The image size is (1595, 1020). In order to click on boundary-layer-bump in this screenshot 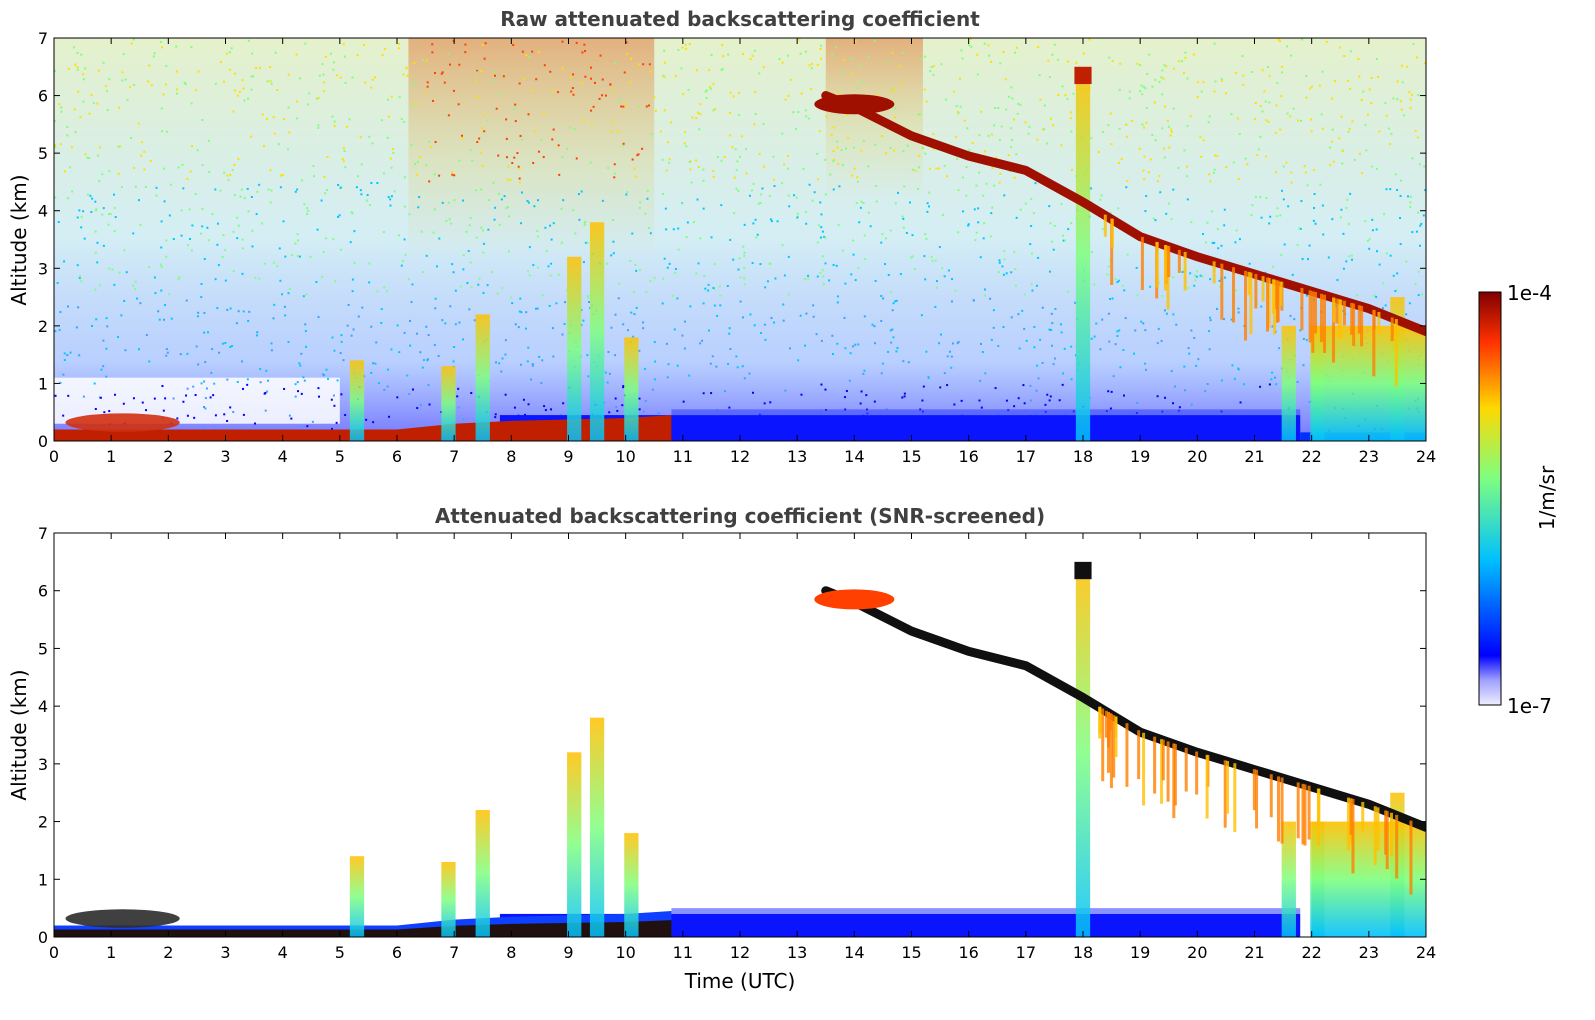, I will do `click(122, 422)`.